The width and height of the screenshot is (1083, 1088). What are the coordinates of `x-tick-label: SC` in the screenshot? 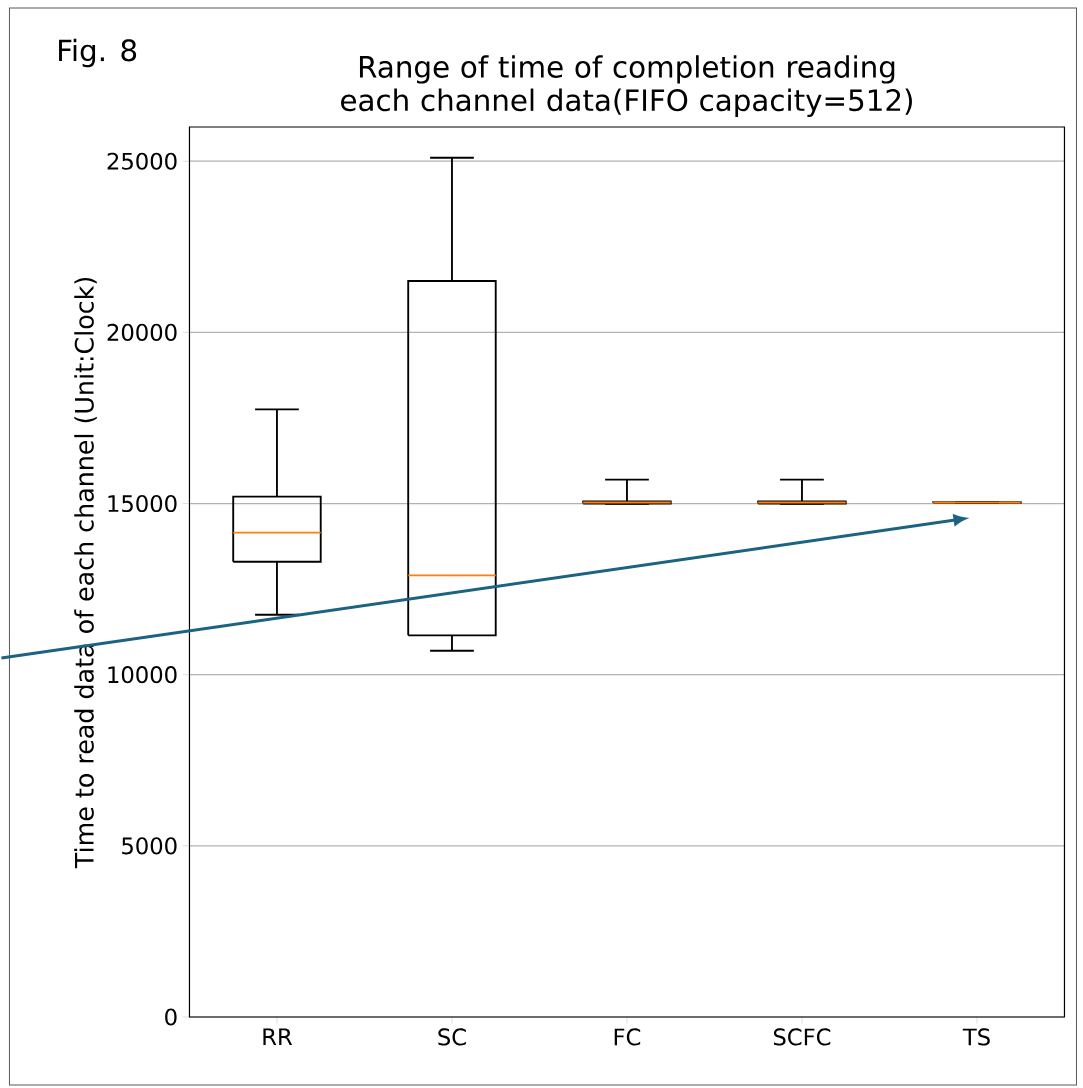 It's located at (452, 1037).